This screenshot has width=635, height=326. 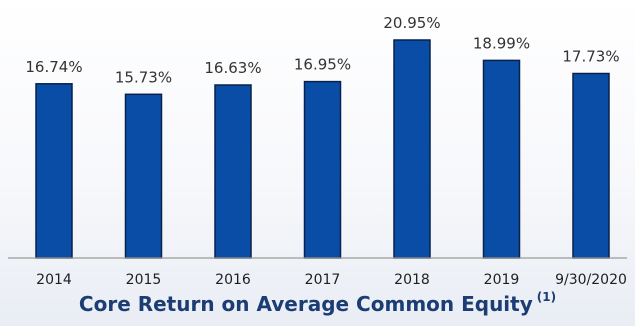 What do you see at coordinates (412, 149) in the screenshot?
I see `bar-2018` at bounding box center [412, 149].